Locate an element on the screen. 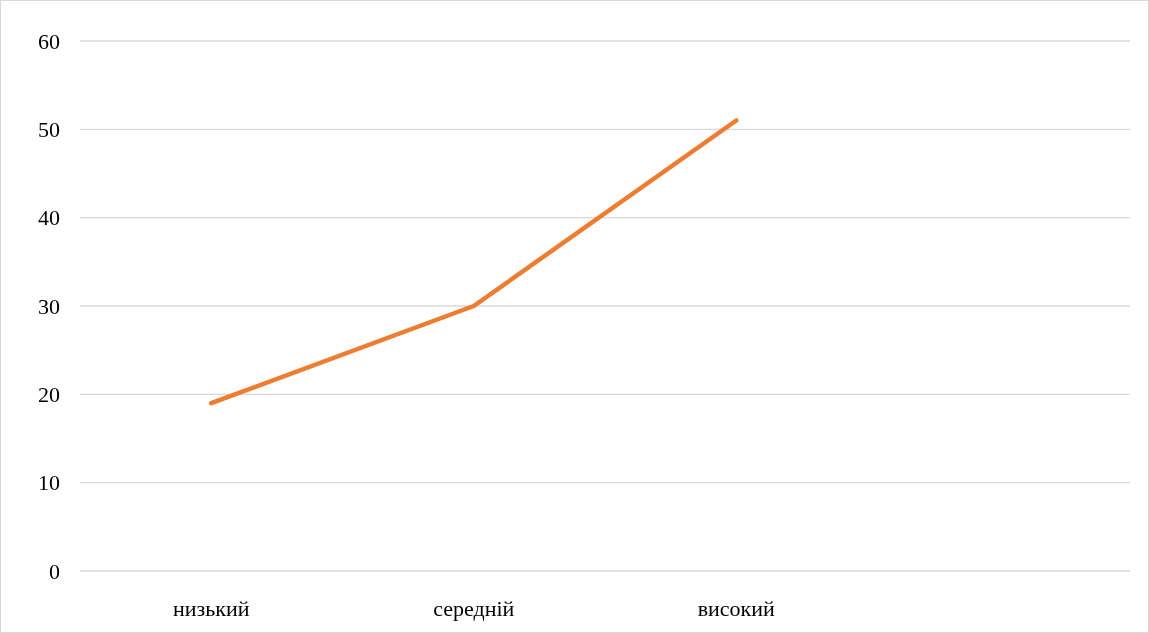  y-tick-label: 40 is located at coordinates (49, 218).